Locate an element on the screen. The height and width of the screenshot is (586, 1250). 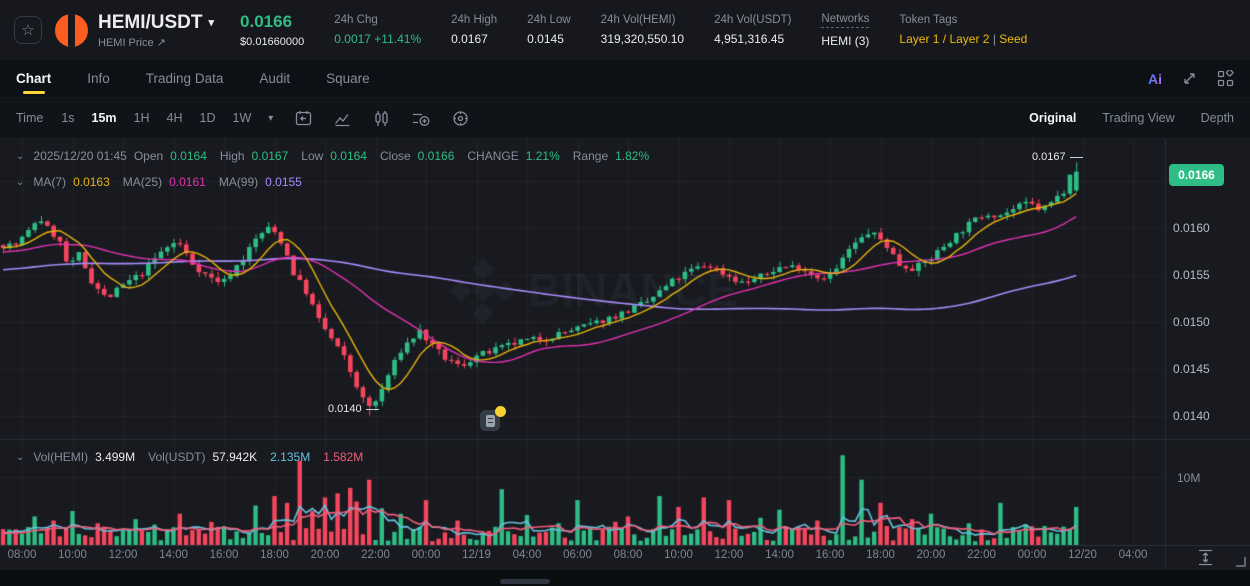
ohlc-value: 0.0164 is located at coordinates (188, 156).